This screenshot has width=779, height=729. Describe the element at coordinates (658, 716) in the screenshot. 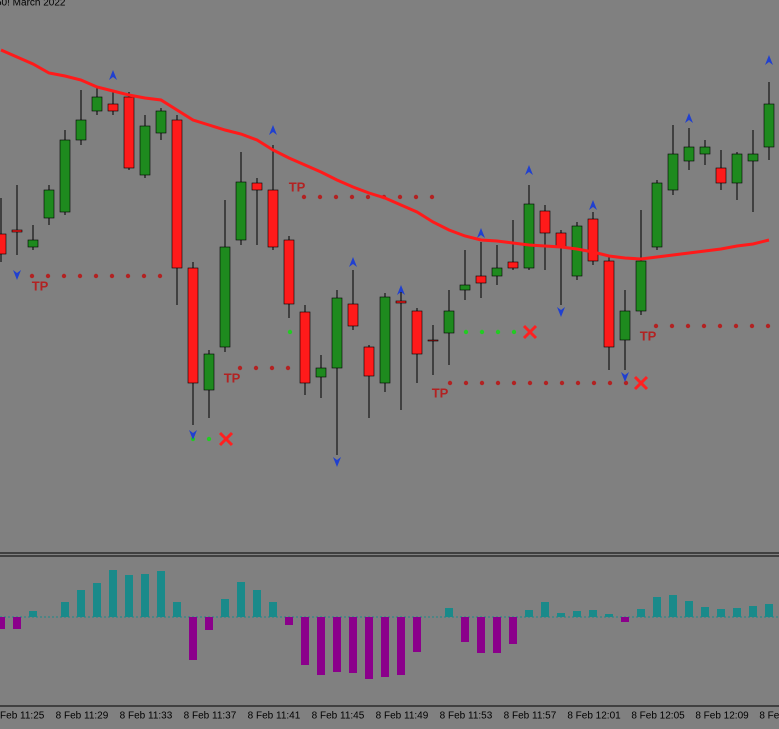

I see `x-tick-label: 8 Feb 12:05` at that location.